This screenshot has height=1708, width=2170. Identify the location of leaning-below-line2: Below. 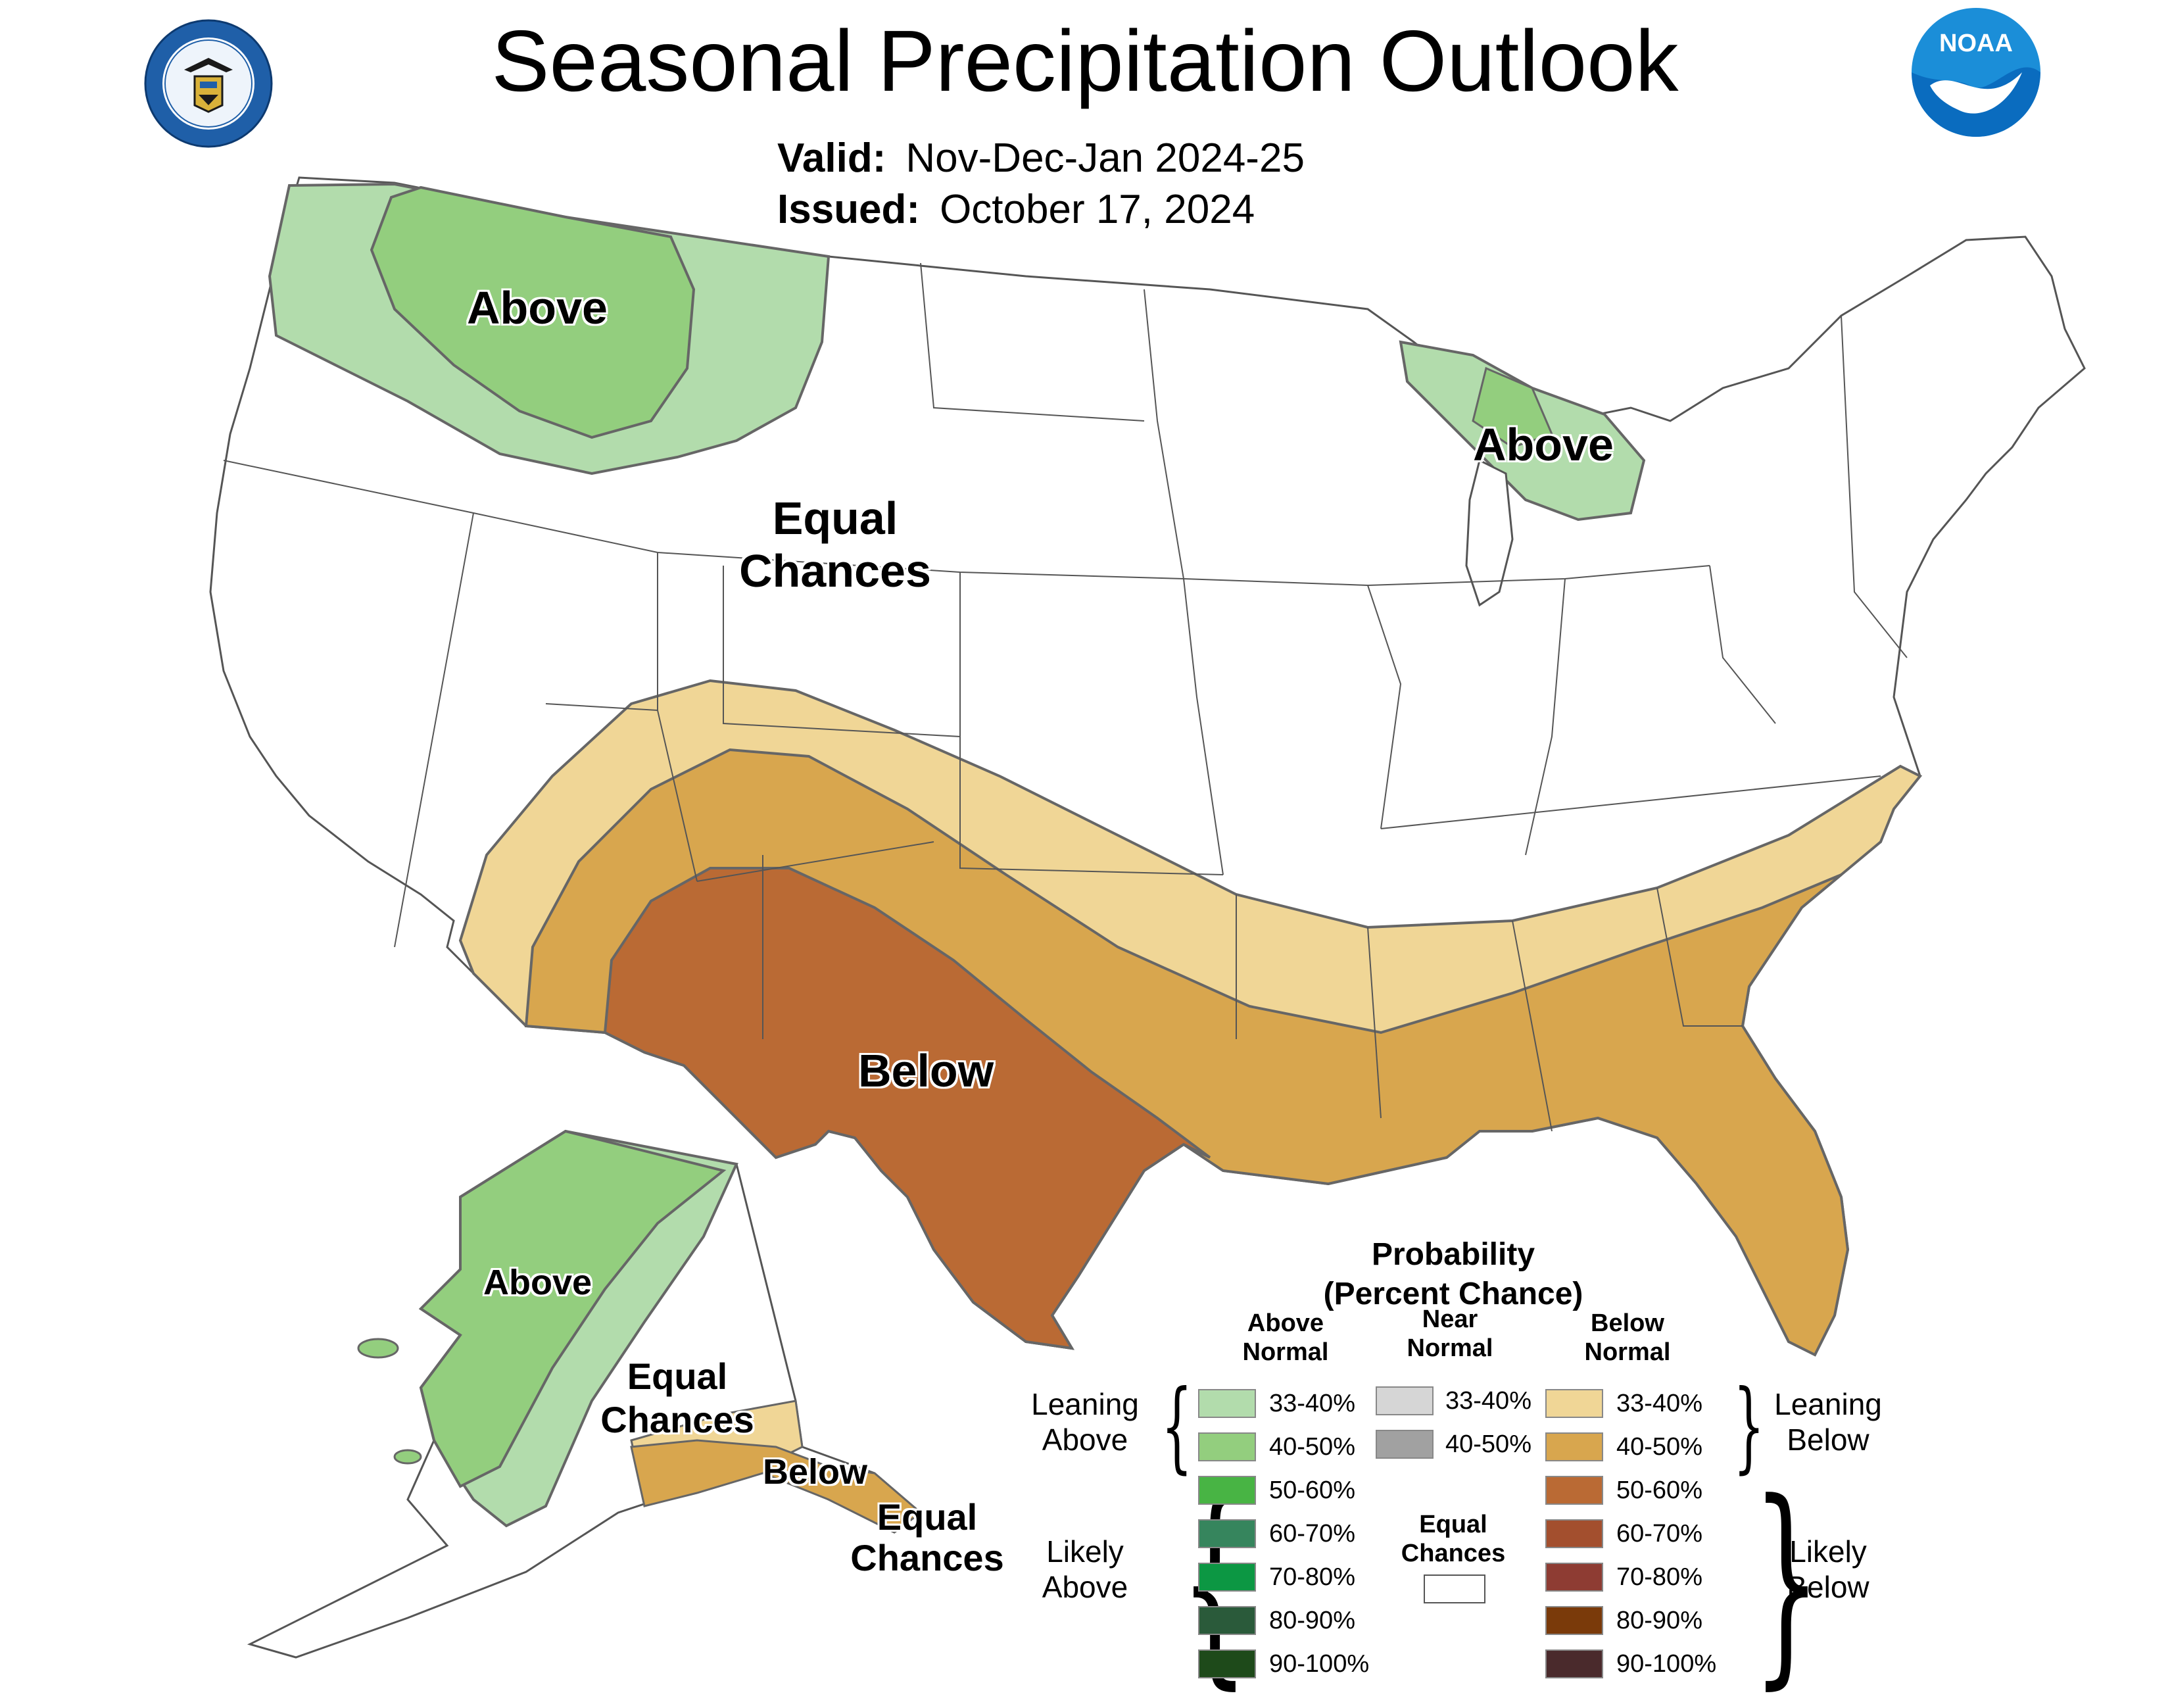
(1828, 1440).